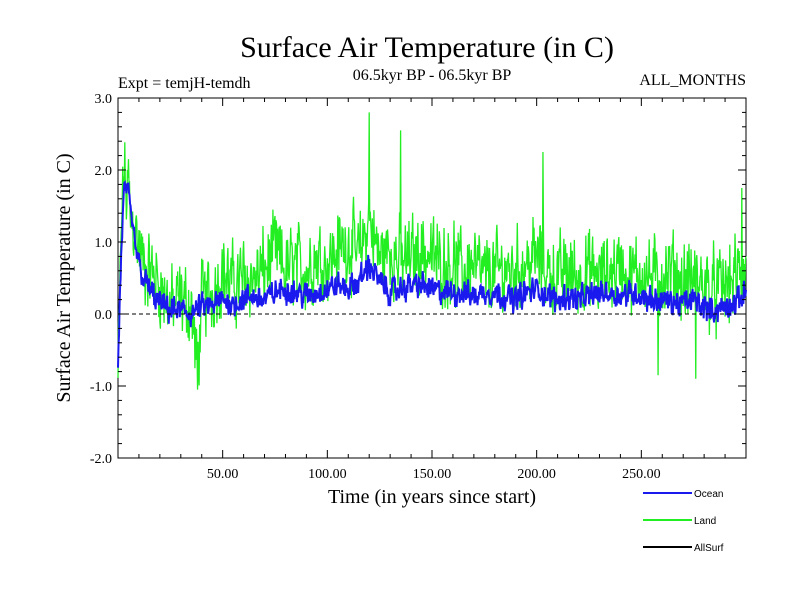 Image resolution: width=800 pixels, height=600 pixels. I want to click on x-tick-label: 250.00, so click(641, 474).